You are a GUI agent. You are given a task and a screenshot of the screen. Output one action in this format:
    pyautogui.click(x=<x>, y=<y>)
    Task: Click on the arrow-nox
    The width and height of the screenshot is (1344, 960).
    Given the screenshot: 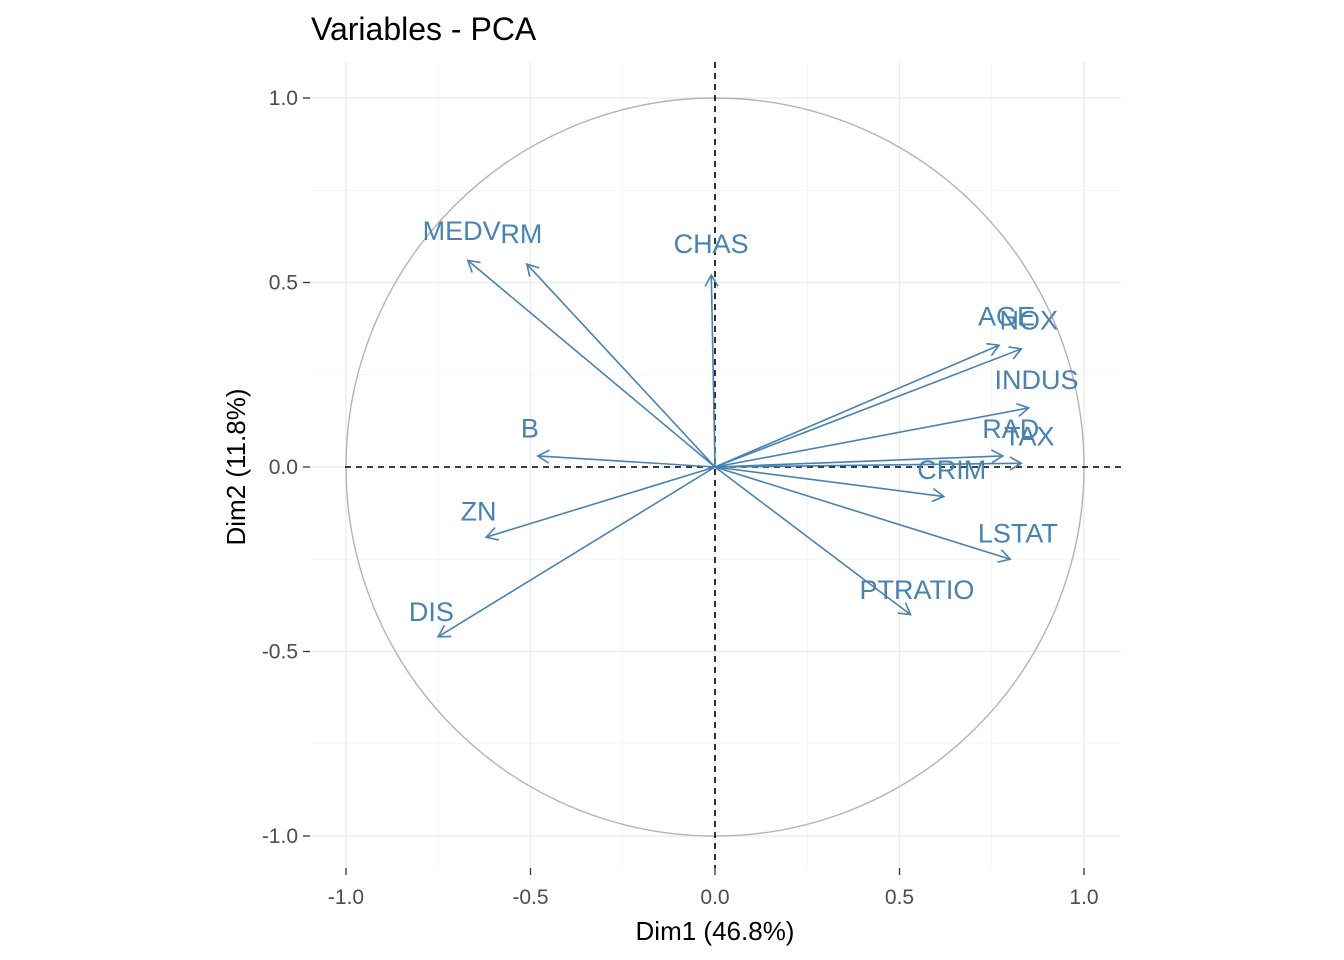 What is the action you would take?
    pyautogui.click(x=868, y=407)
    